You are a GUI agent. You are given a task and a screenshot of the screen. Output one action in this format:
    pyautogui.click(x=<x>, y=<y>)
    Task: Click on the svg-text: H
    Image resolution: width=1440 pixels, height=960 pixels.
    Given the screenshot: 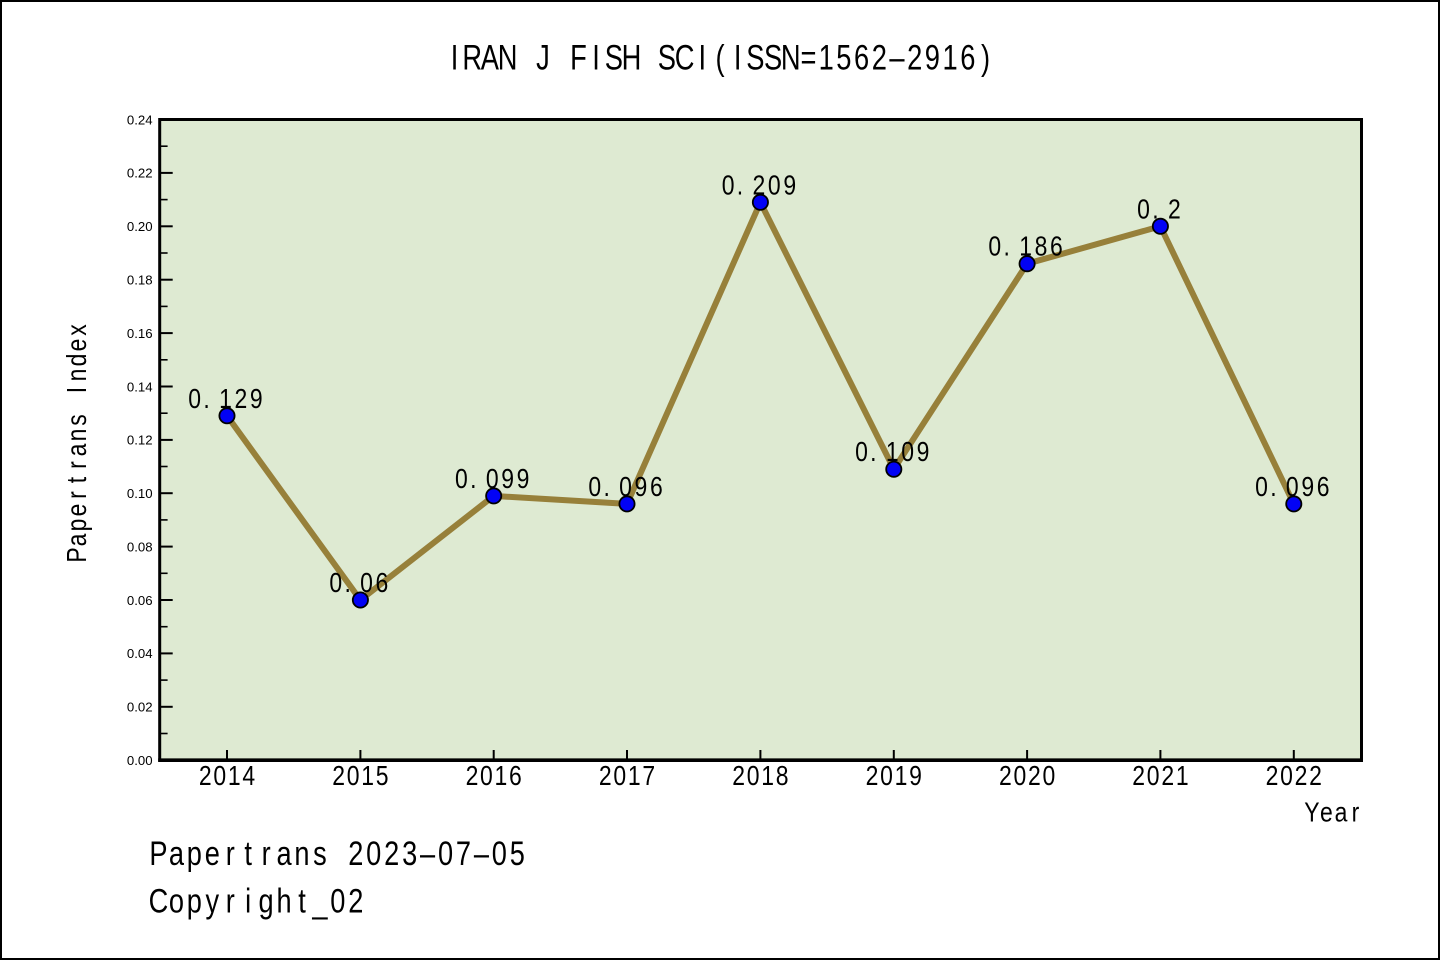 What is the action you would take?
    pyautogui.click(x=632, y=57)
    